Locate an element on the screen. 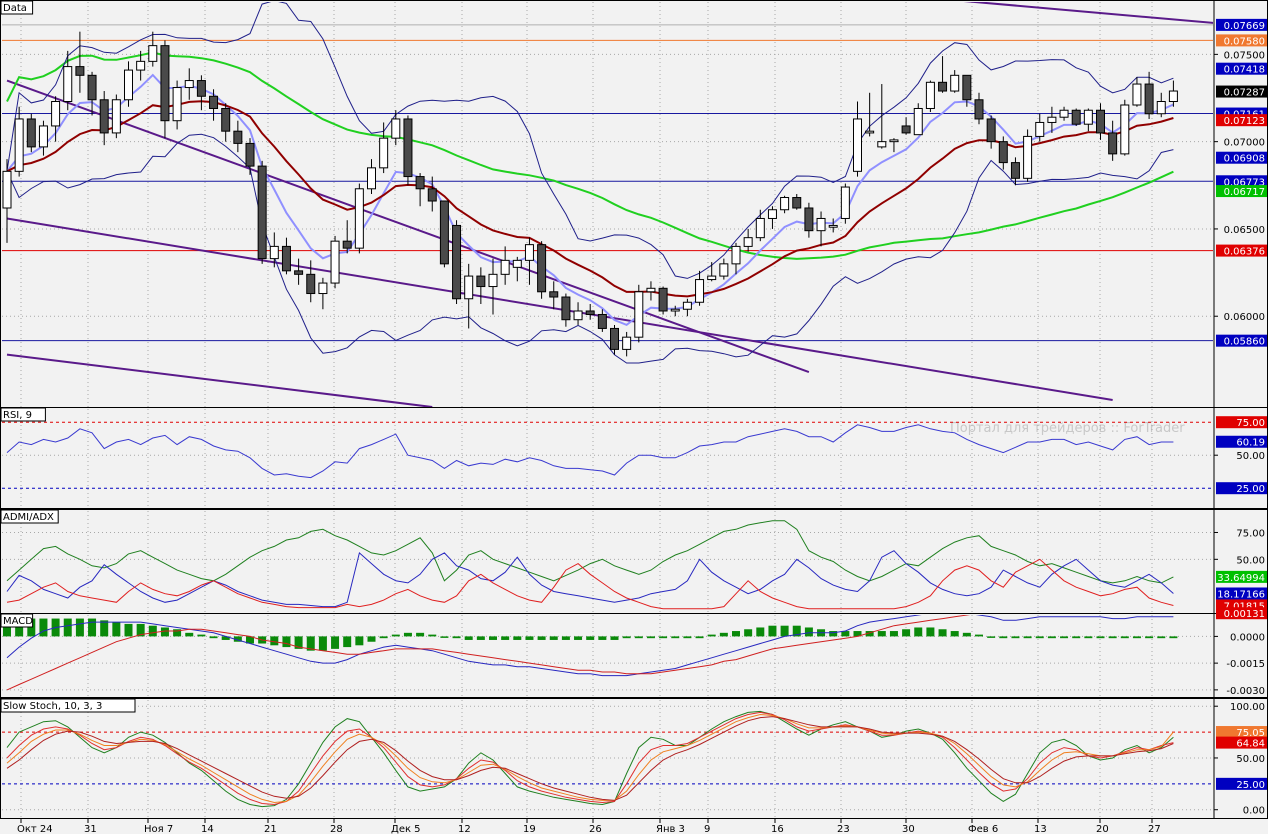 This screenshot has height=834, width=1268. panel-1: RSI, 9 50.00 75.00 60.19 25.00 is located at coordinates (634, 458).